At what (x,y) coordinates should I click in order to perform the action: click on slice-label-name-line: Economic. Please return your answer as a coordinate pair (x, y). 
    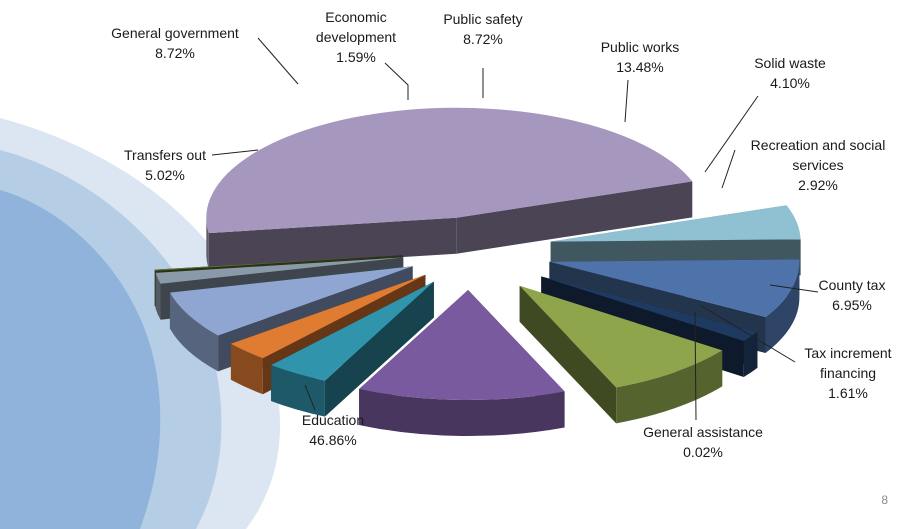
    Looking at the image, I should click on (355, 17).